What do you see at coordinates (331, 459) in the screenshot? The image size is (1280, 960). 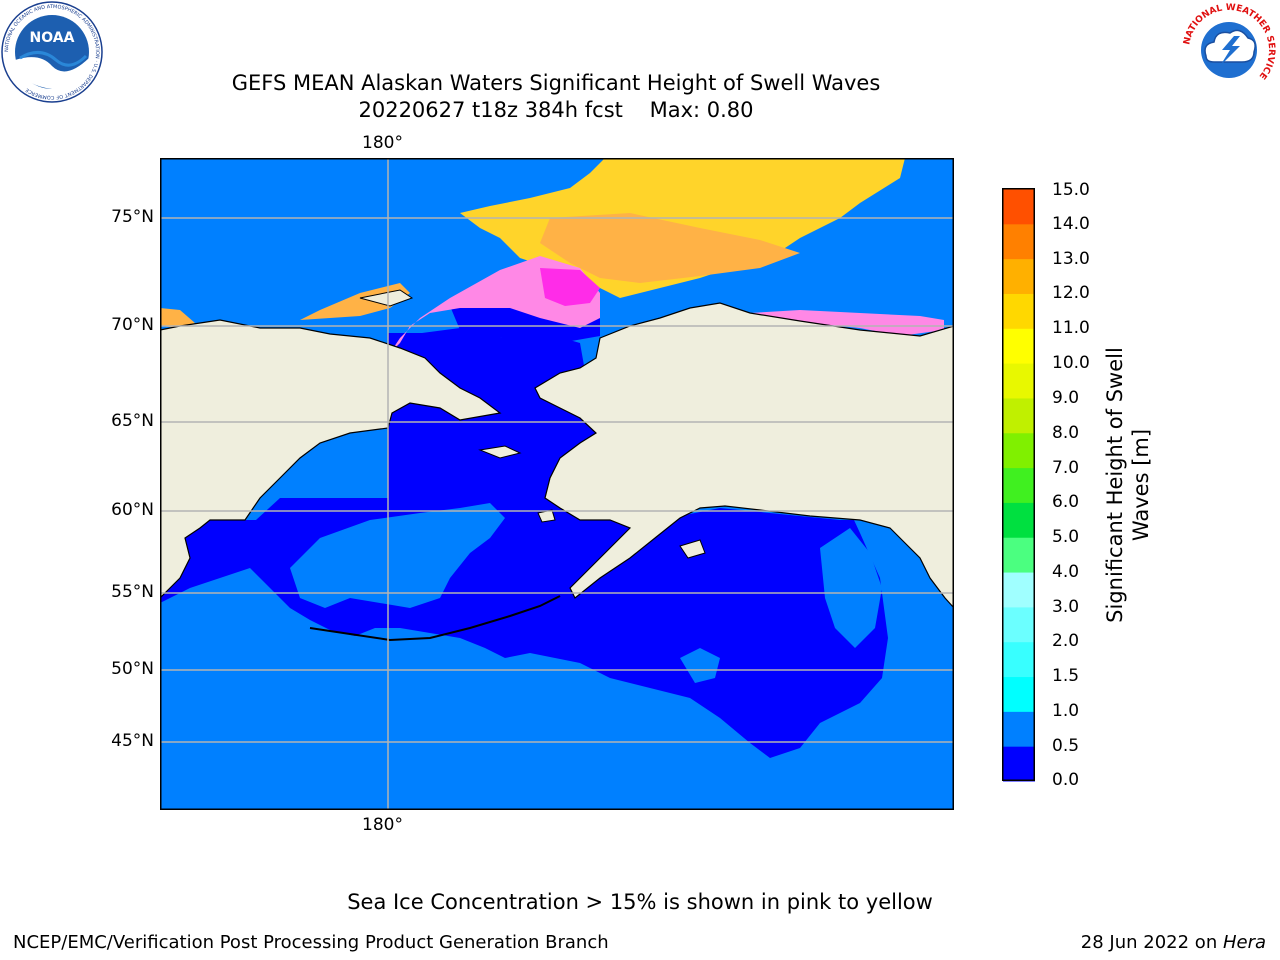 I see `land-siberia` at bounding box center [331, 459].